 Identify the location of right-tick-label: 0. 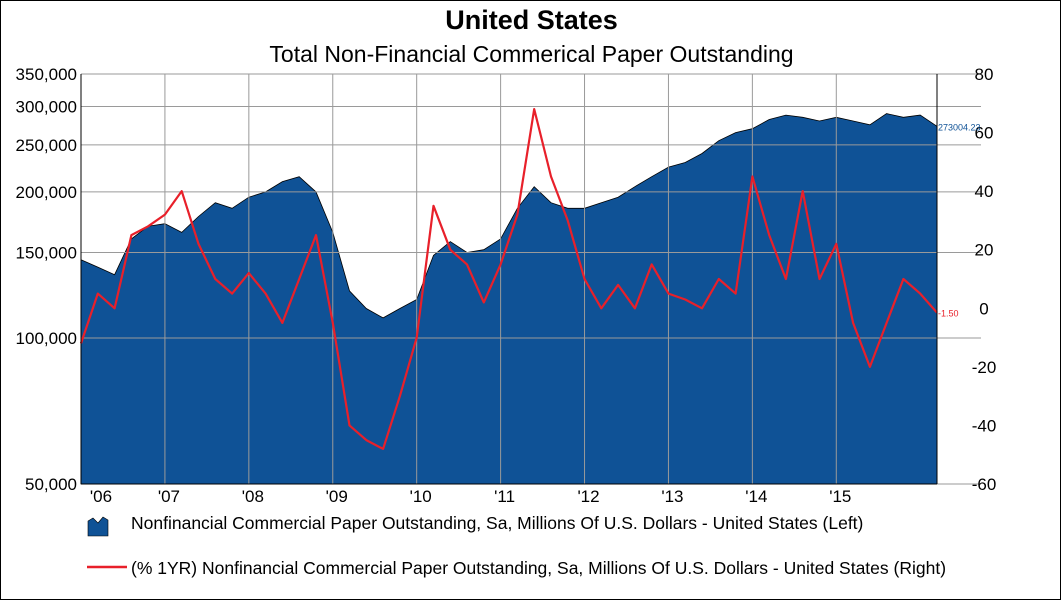
(983, 308).